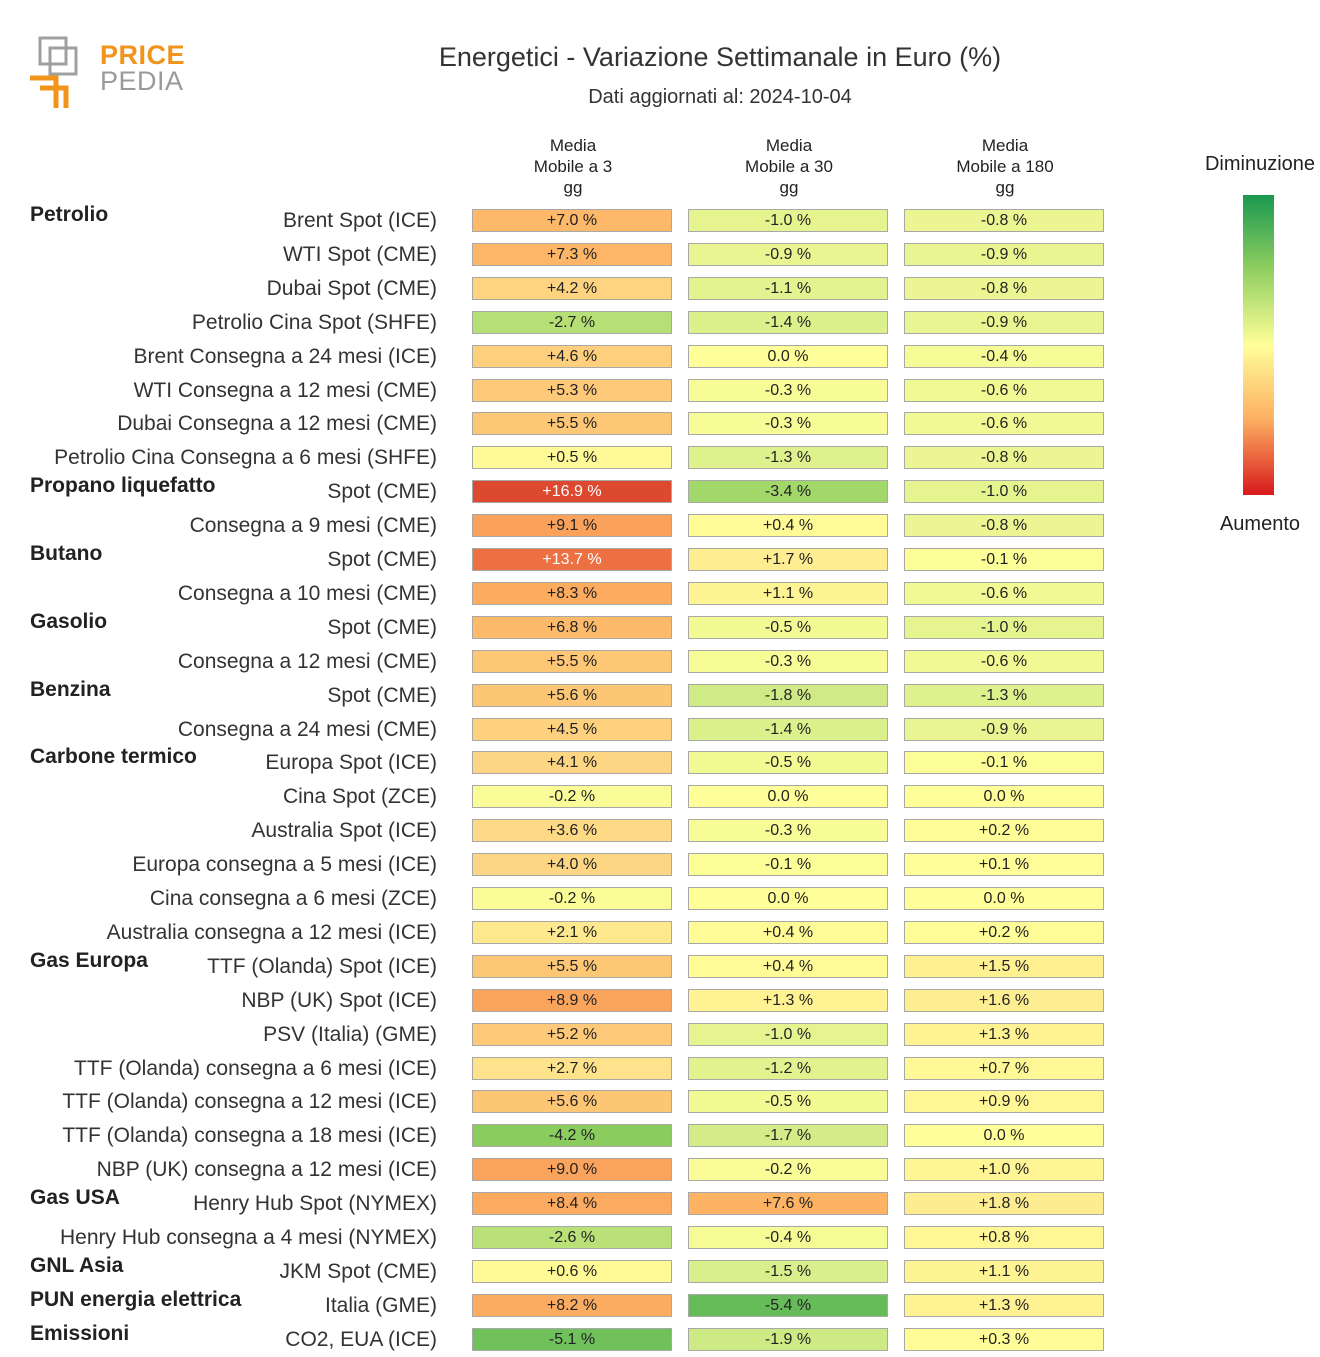 The width and height of the screenshot is (1320, 1357). I want to click on row-label: Henry Hub Spot (NYMEX), so click(315, 1204).